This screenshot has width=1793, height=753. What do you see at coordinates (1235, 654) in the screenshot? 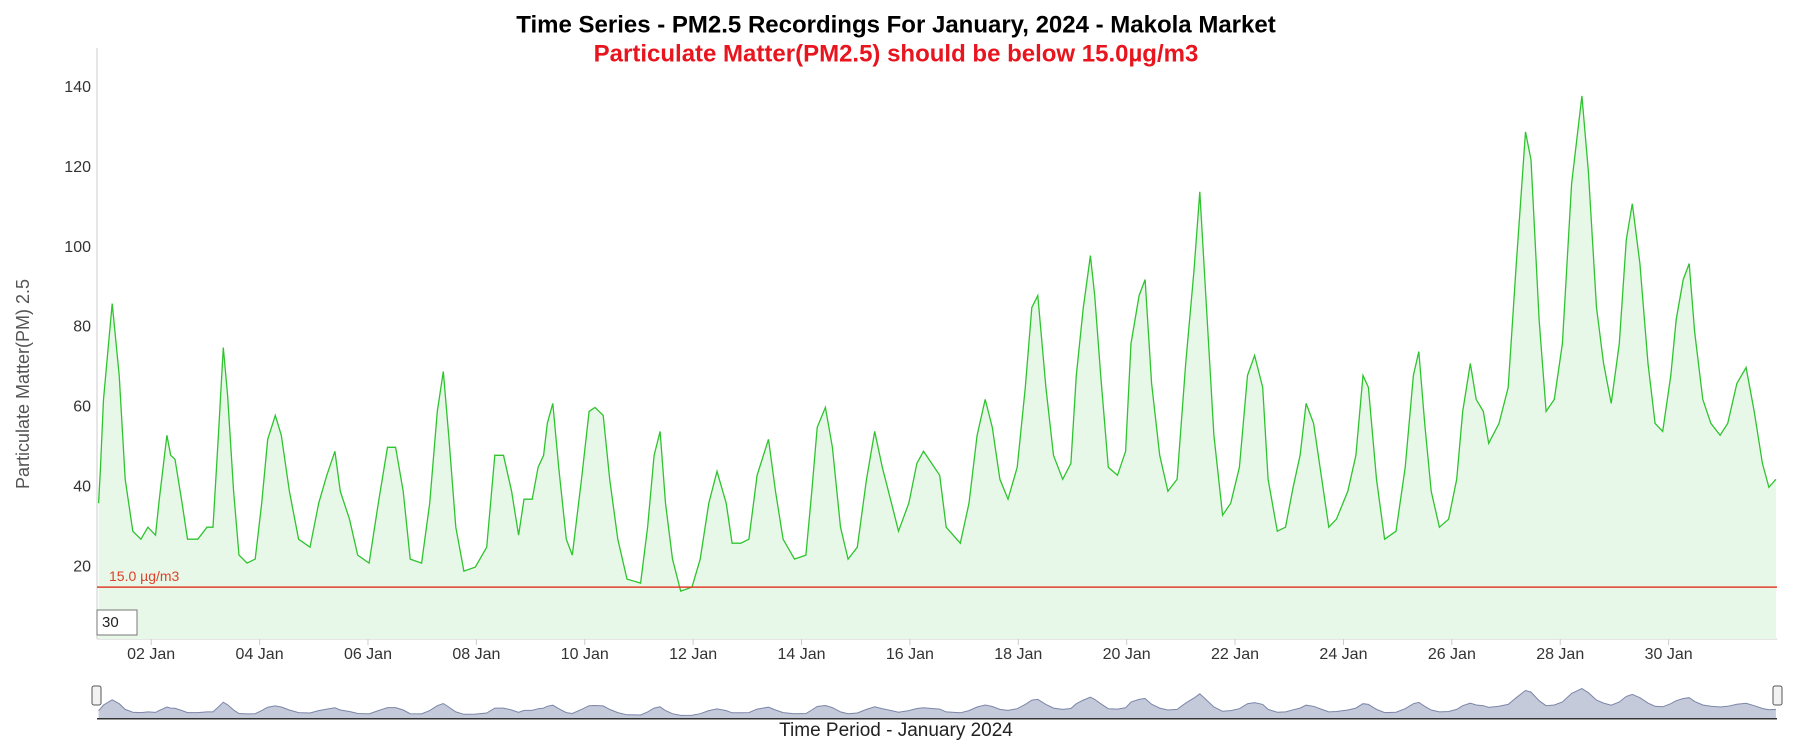
I see `x-tick-label: 22 Jan` at bounding box center [1235, 654].